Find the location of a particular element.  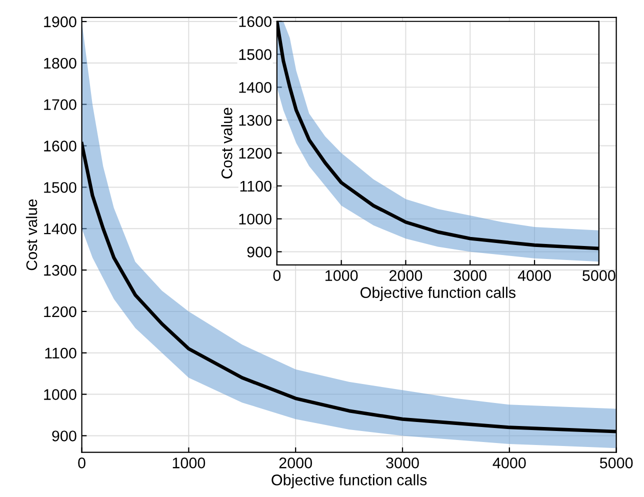

y-tick-label: 1900 is located at coordinates (60, 22).